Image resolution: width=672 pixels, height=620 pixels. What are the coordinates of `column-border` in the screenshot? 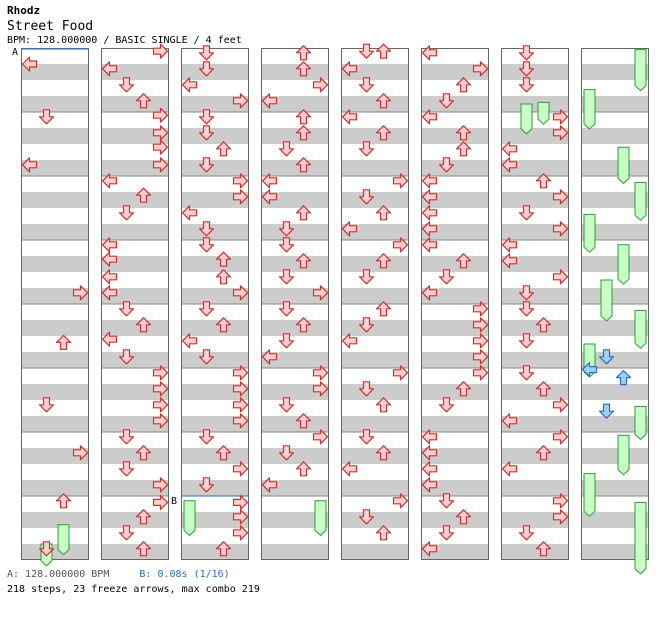 It's located at (295, 304).